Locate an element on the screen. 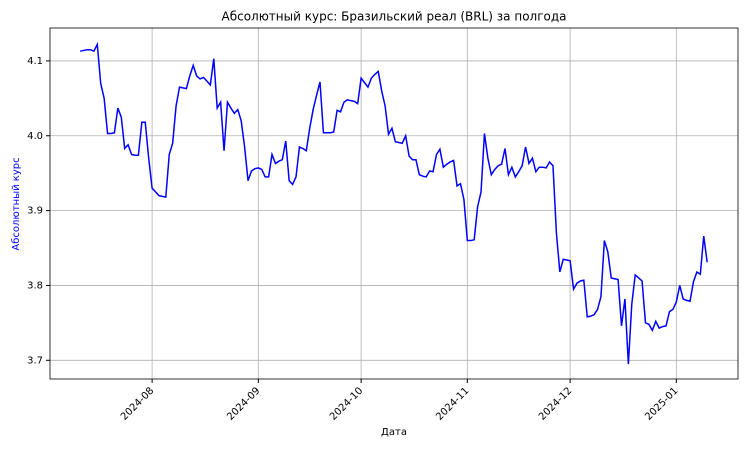 The image size is (750, 450). x-tick-label: 2024-09 is located at coordinates (243, 403).